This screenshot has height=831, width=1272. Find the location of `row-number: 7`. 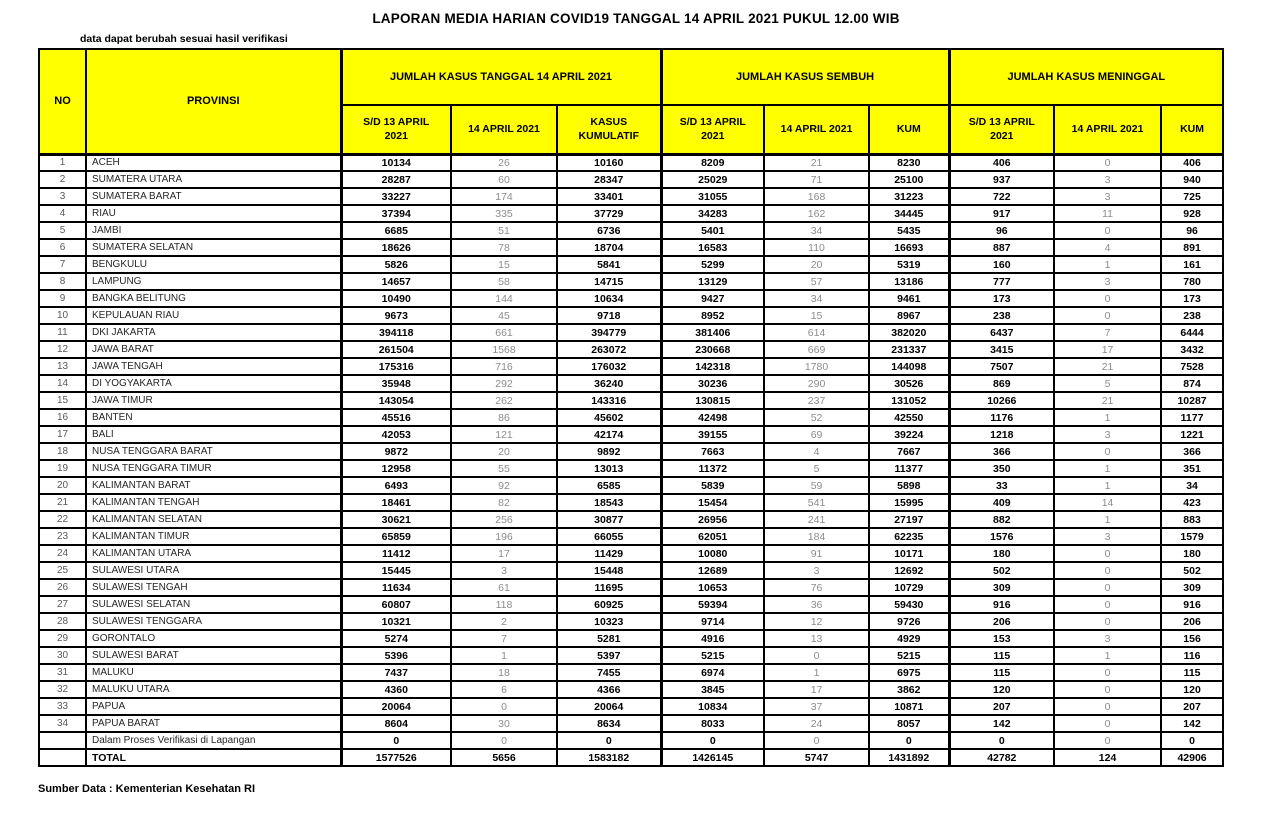

row-number: 7 is located at coordinates (62, 264).